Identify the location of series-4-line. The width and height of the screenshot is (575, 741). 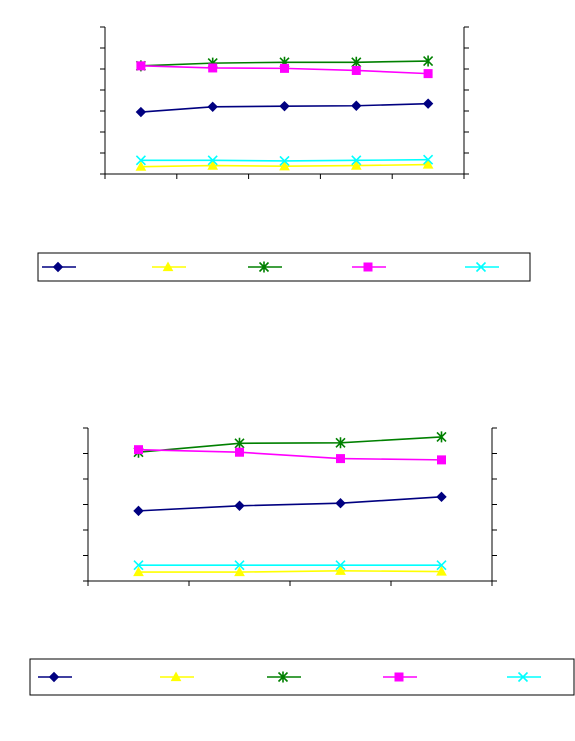
(290, 454).